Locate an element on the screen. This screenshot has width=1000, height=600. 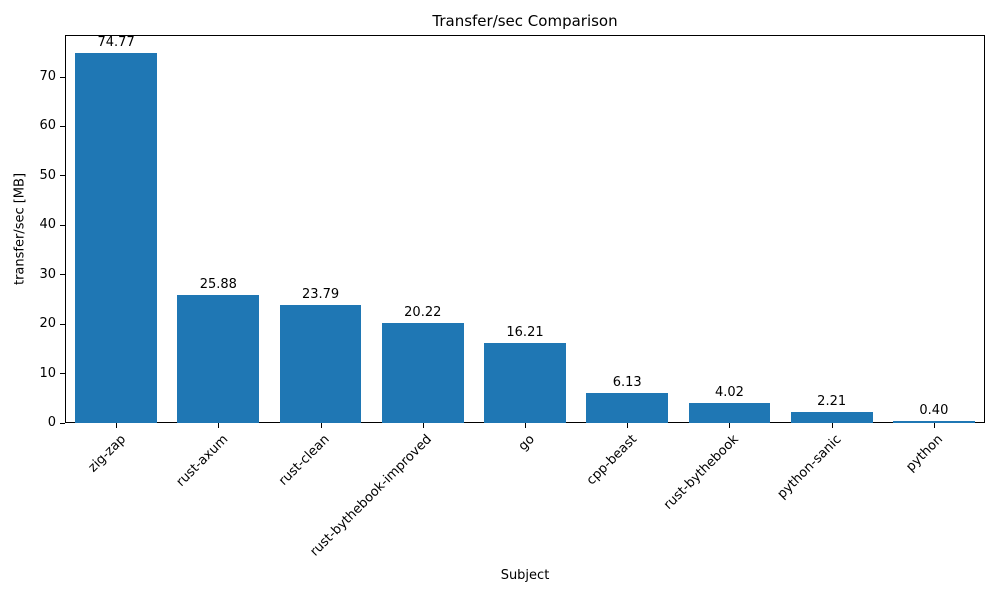
bar-value-label: 0.40 is located at coordinates (934, 411).